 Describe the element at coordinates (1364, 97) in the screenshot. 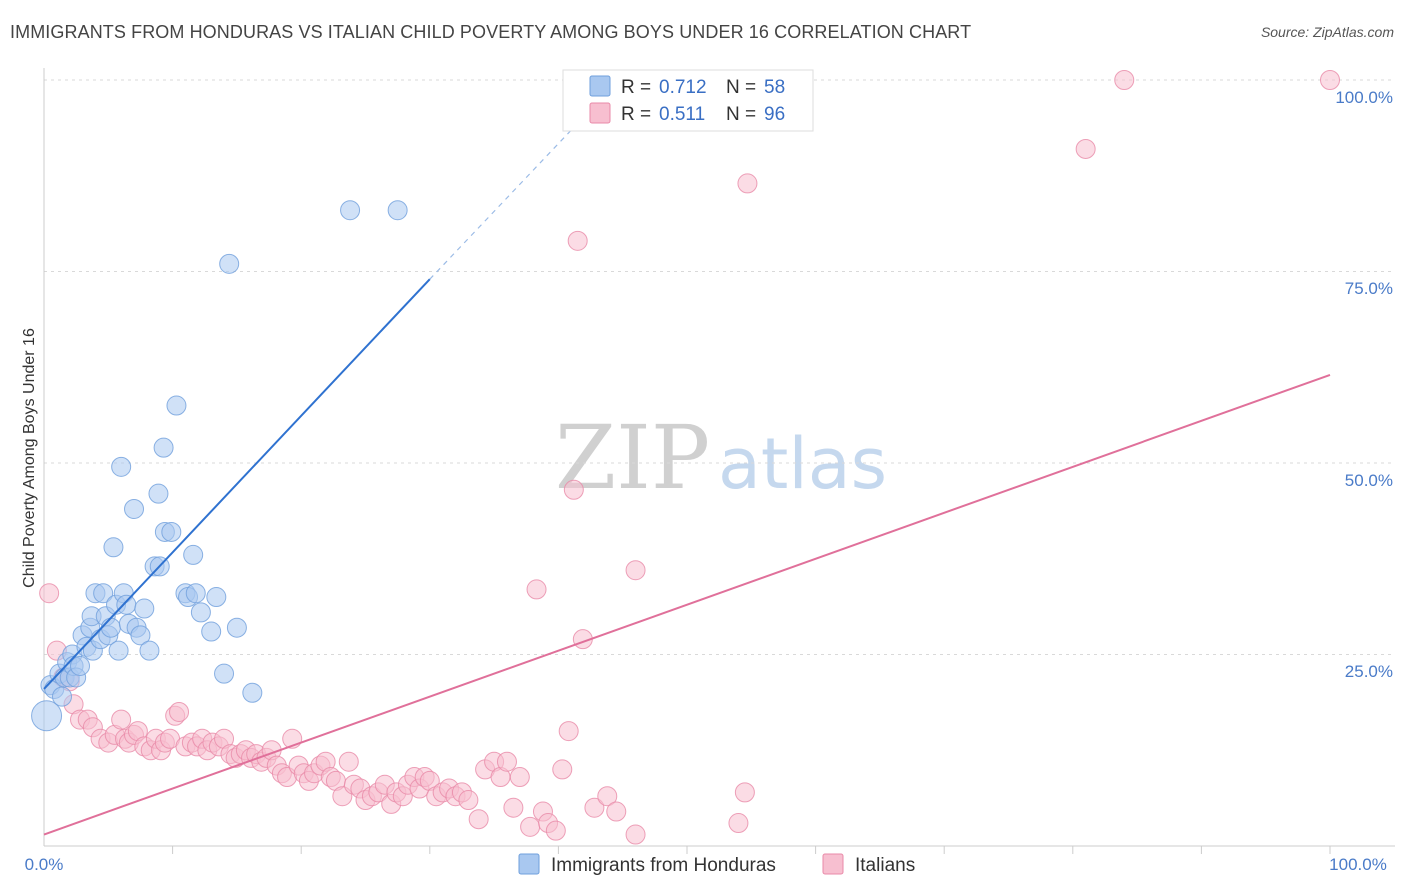

I see `y-tick-label-100: 100.0%` at that location.